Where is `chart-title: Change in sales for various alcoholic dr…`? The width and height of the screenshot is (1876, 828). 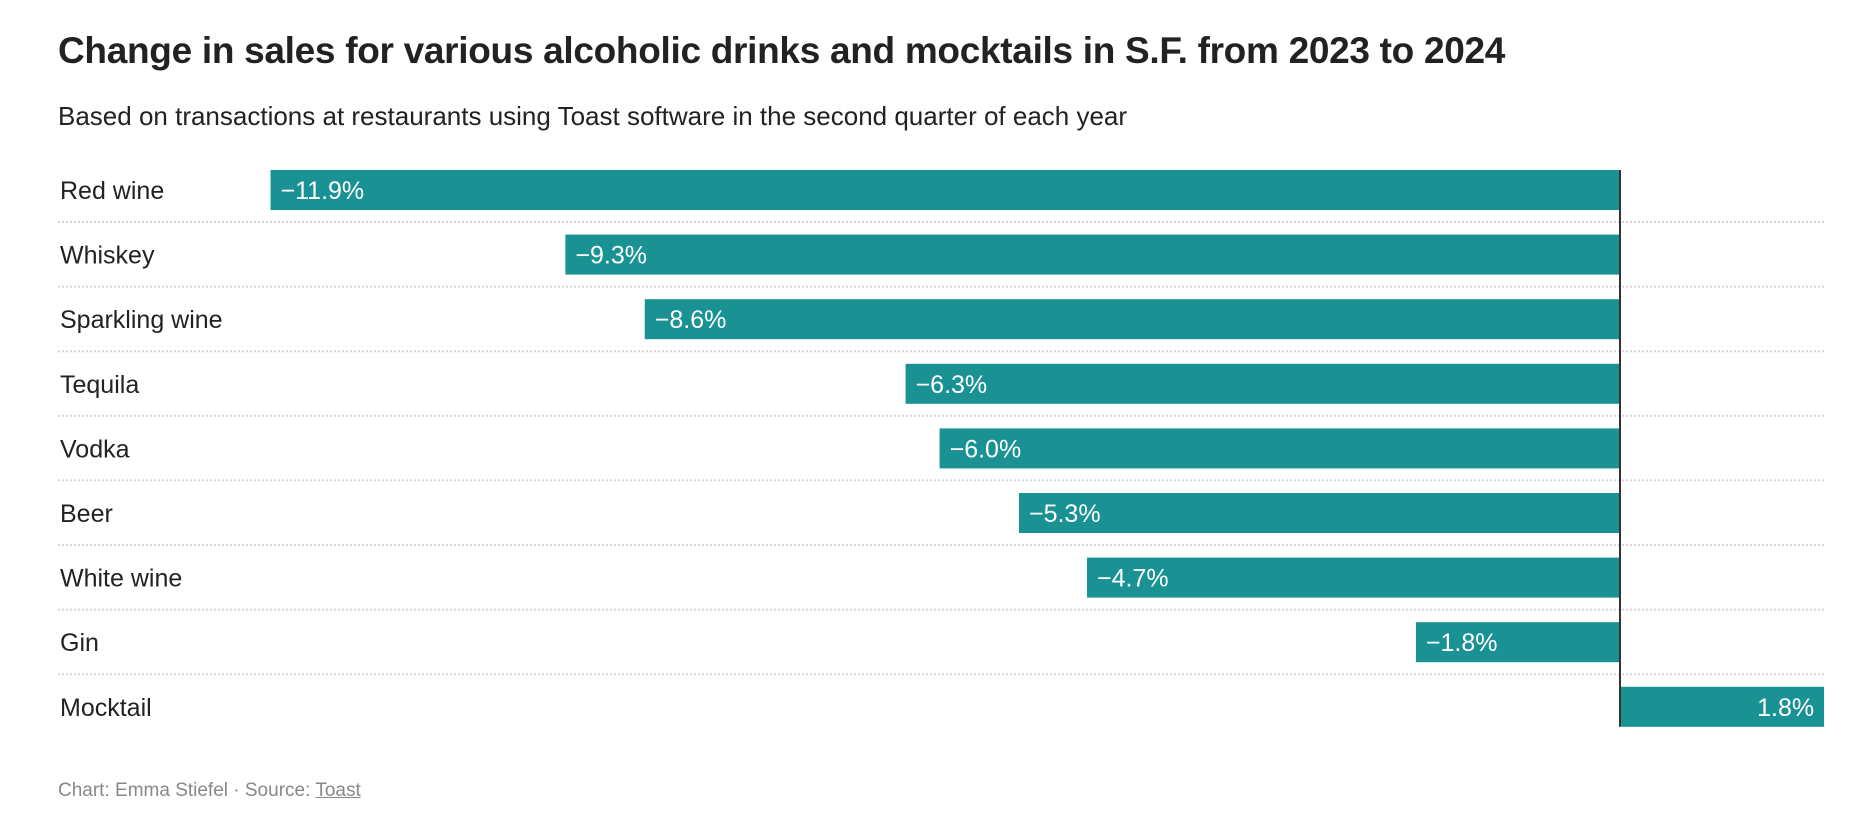
chart-title: Change in sales for various alcoholic dr… is located at coordinates (782, 50).